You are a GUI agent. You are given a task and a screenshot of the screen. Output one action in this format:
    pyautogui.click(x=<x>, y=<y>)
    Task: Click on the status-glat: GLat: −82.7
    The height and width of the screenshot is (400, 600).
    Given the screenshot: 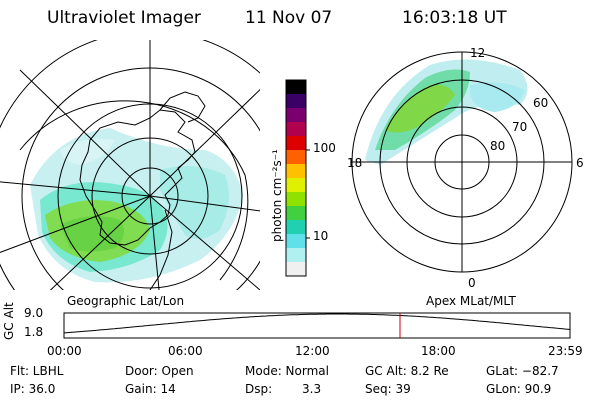 What is the action you would take?
    pyautogui.click(x=522, y=371)
    